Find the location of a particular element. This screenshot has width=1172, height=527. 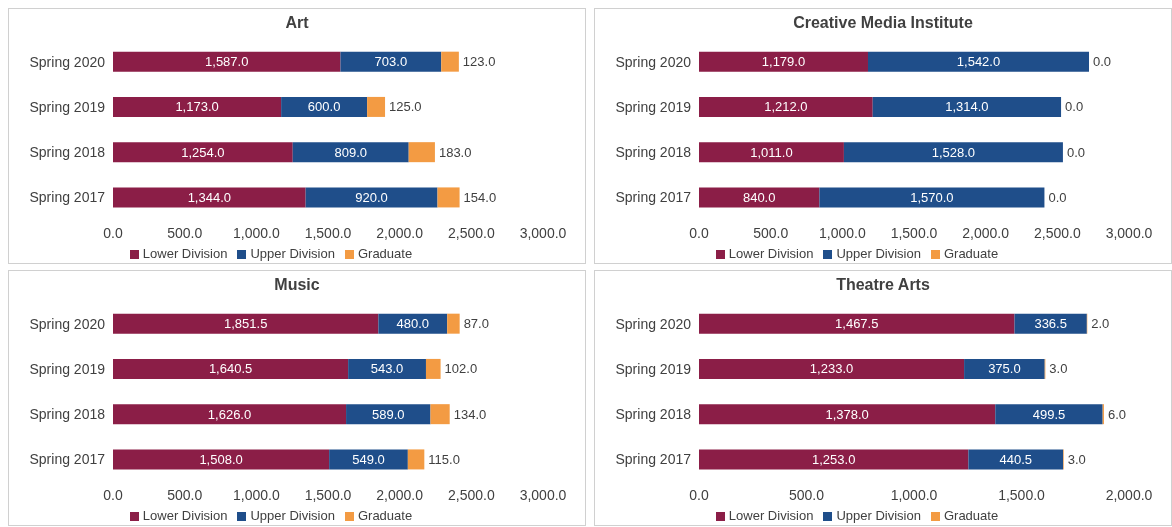

data-label: 1,570.0 is located at coordinates (932, 197).